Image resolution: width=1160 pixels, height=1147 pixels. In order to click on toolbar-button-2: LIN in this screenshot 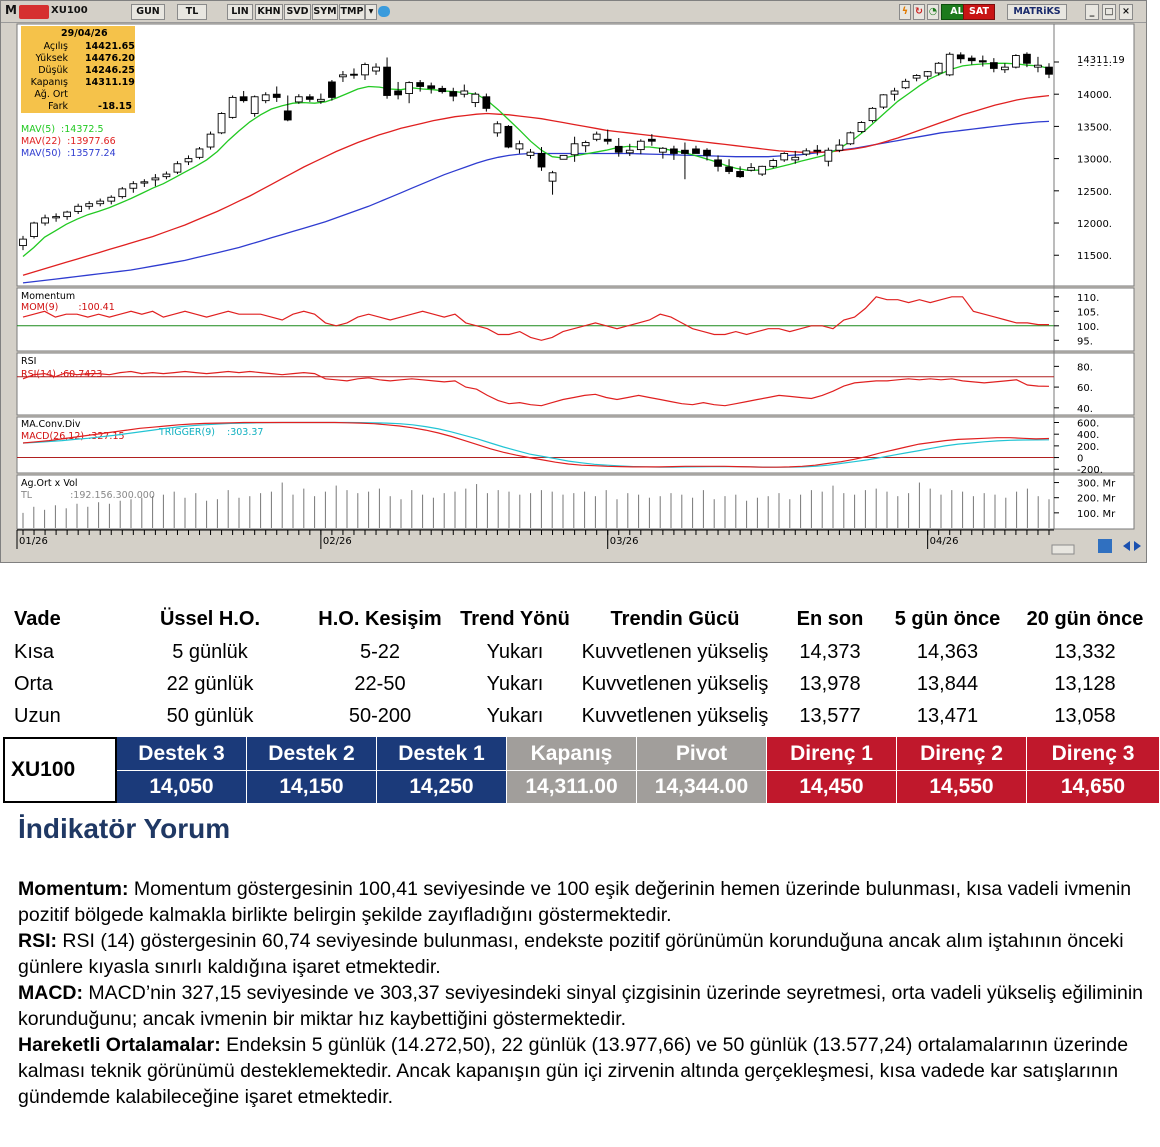, I will do `click(240, 12)`.